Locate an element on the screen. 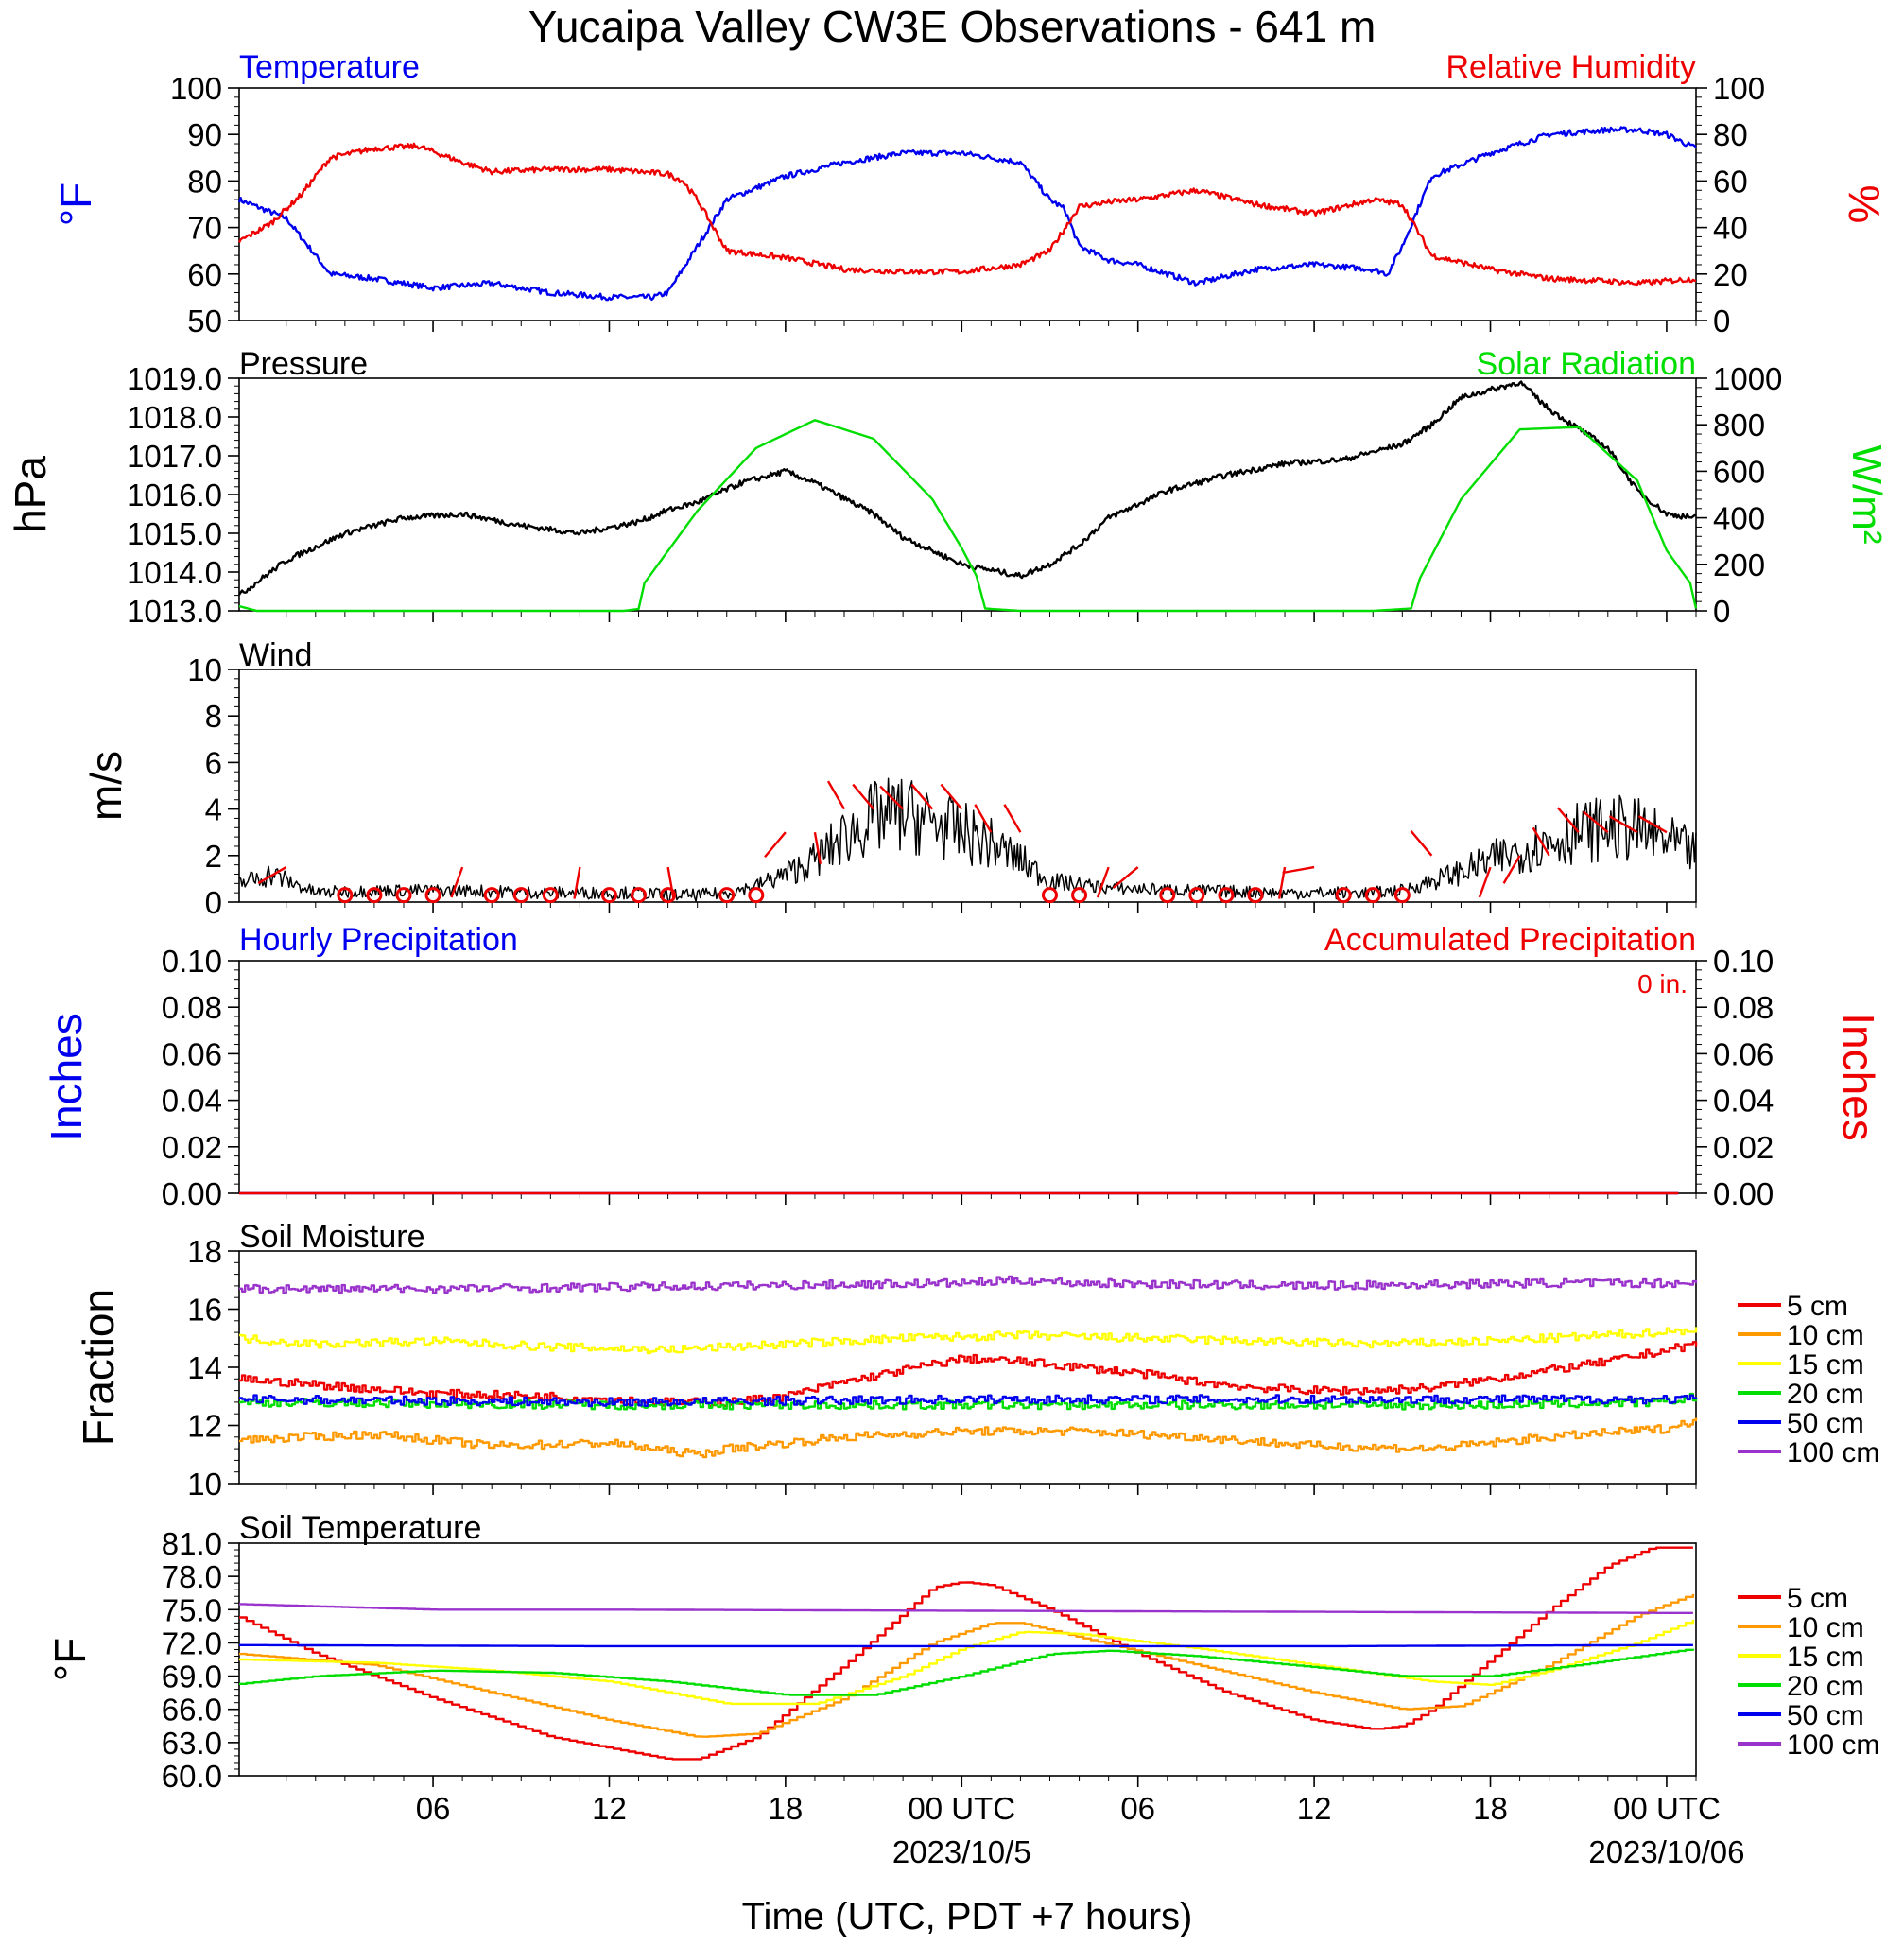 This screenshot has width=1904, height=1946. soil_temperature-legend-label: 20 cm is located at coordinates (1826, 1687).